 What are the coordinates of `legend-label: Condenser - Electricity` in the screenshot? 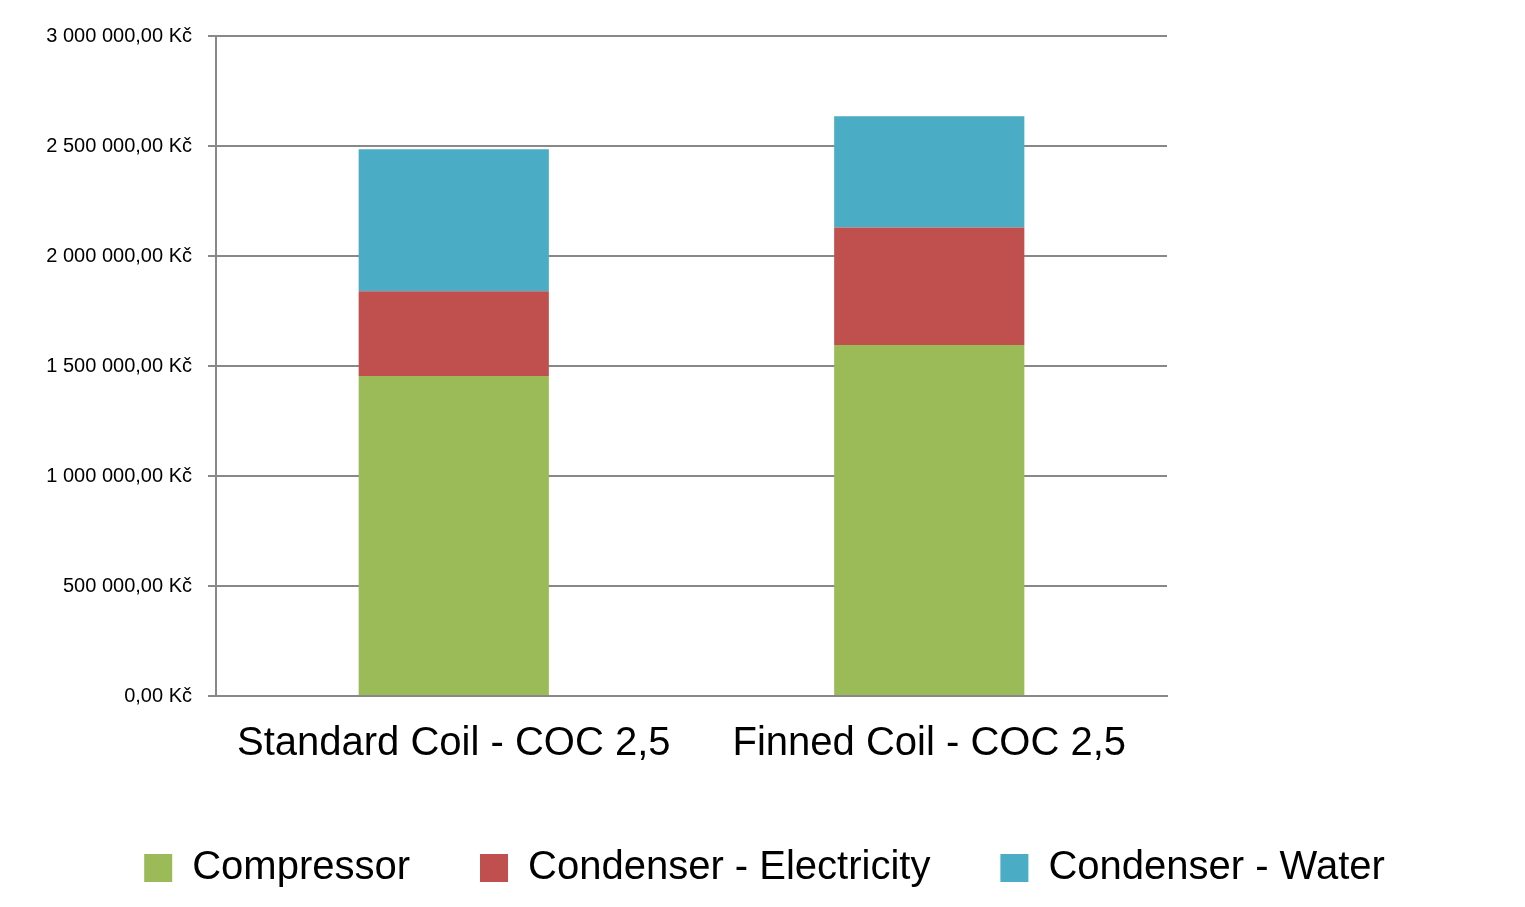 It's located at (729, 865).